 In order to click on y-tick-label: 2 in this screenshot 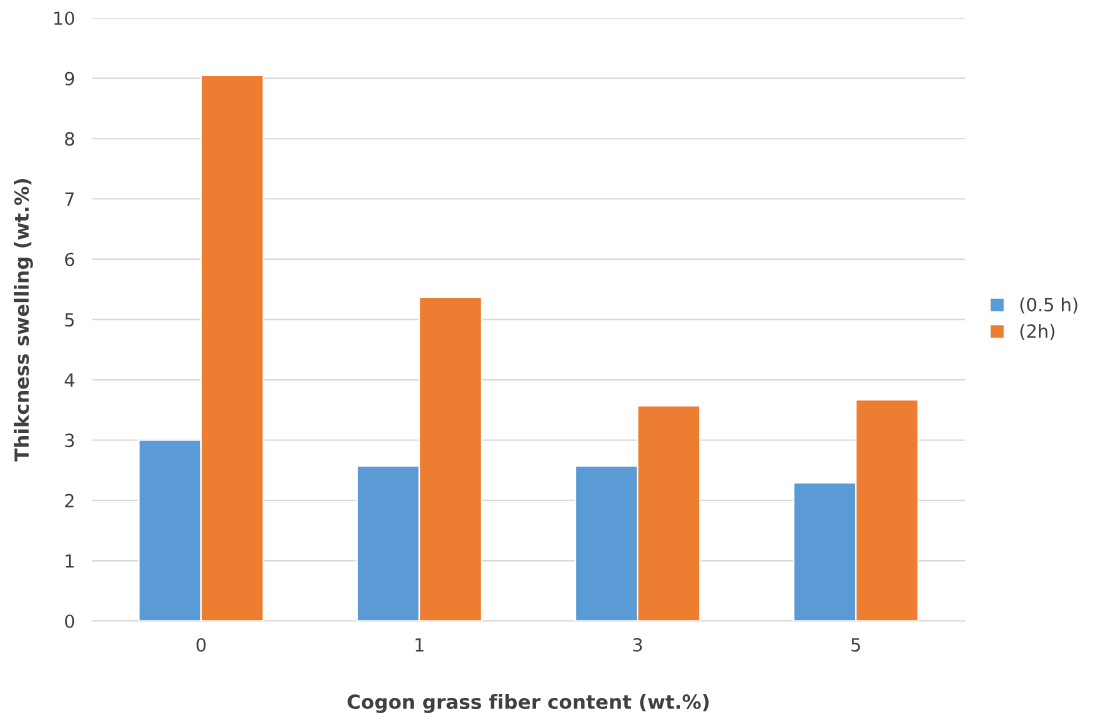, I will do `click(69, 500)`.